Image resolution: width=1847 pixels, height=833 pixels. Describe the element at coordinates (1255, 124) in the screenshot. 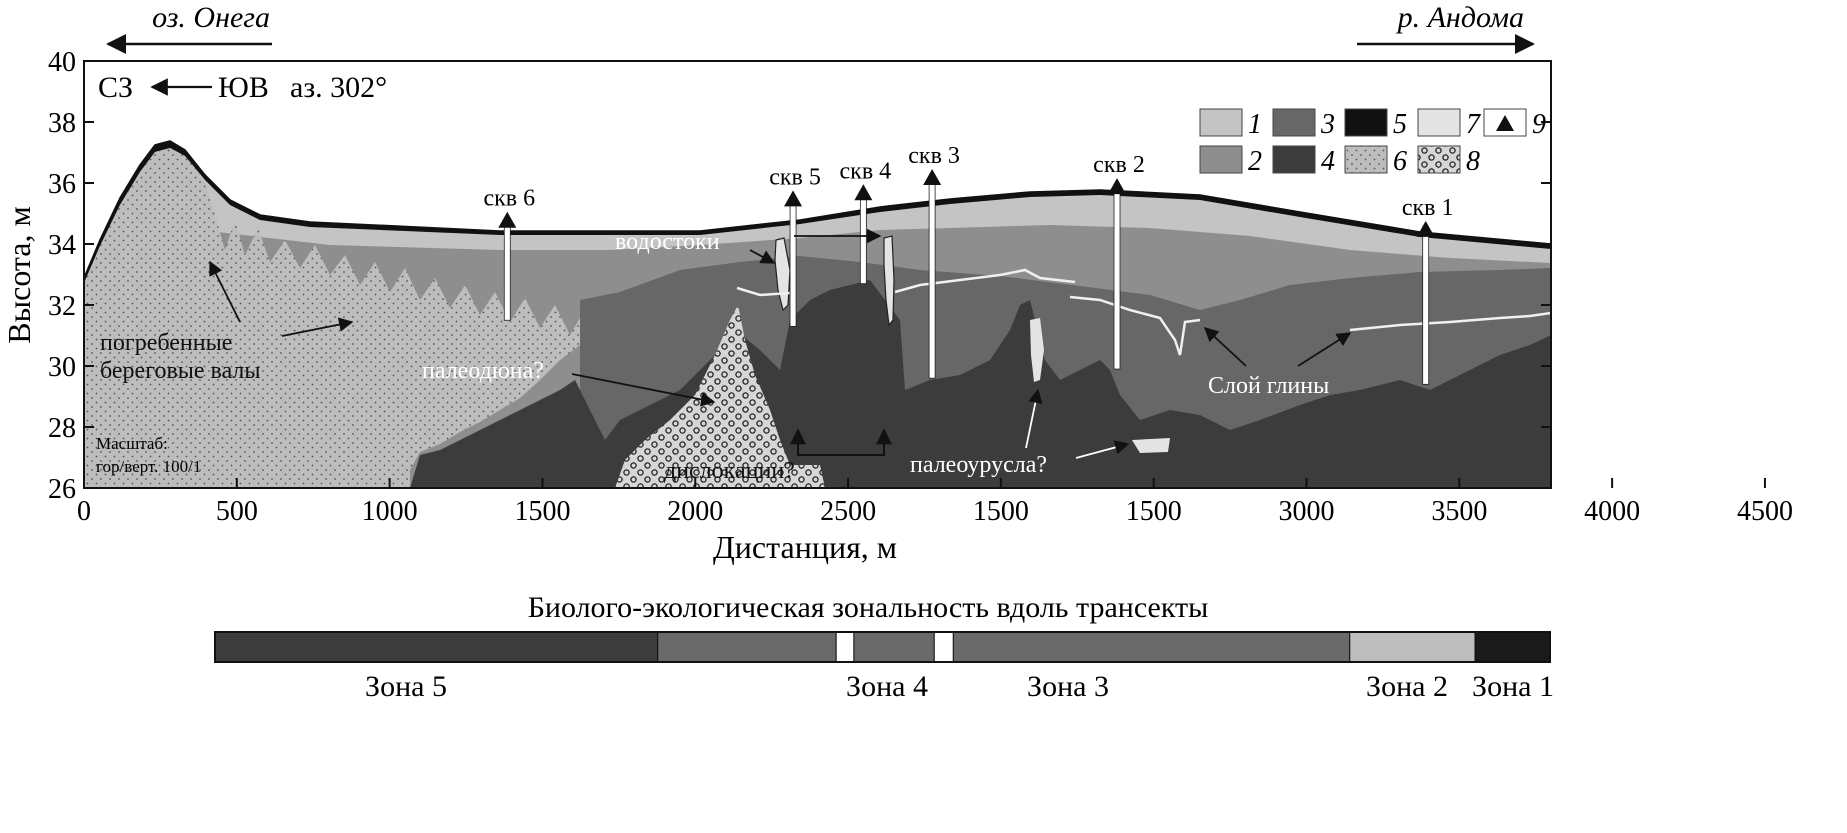

I see `legend-label: 1` at that location.